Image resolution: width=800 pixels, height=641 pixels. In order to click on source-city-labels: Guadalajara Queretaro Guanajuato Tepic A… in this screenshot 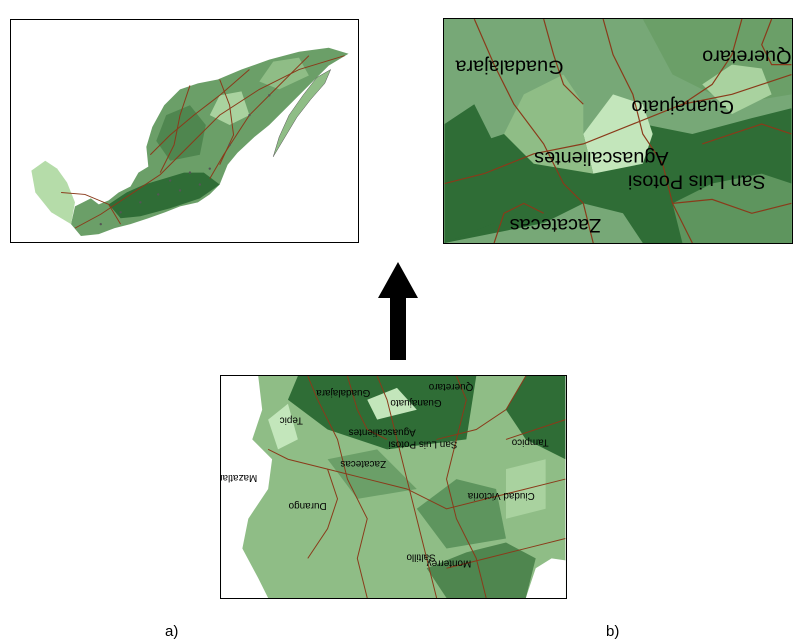, I will do `click(385, 474)`.